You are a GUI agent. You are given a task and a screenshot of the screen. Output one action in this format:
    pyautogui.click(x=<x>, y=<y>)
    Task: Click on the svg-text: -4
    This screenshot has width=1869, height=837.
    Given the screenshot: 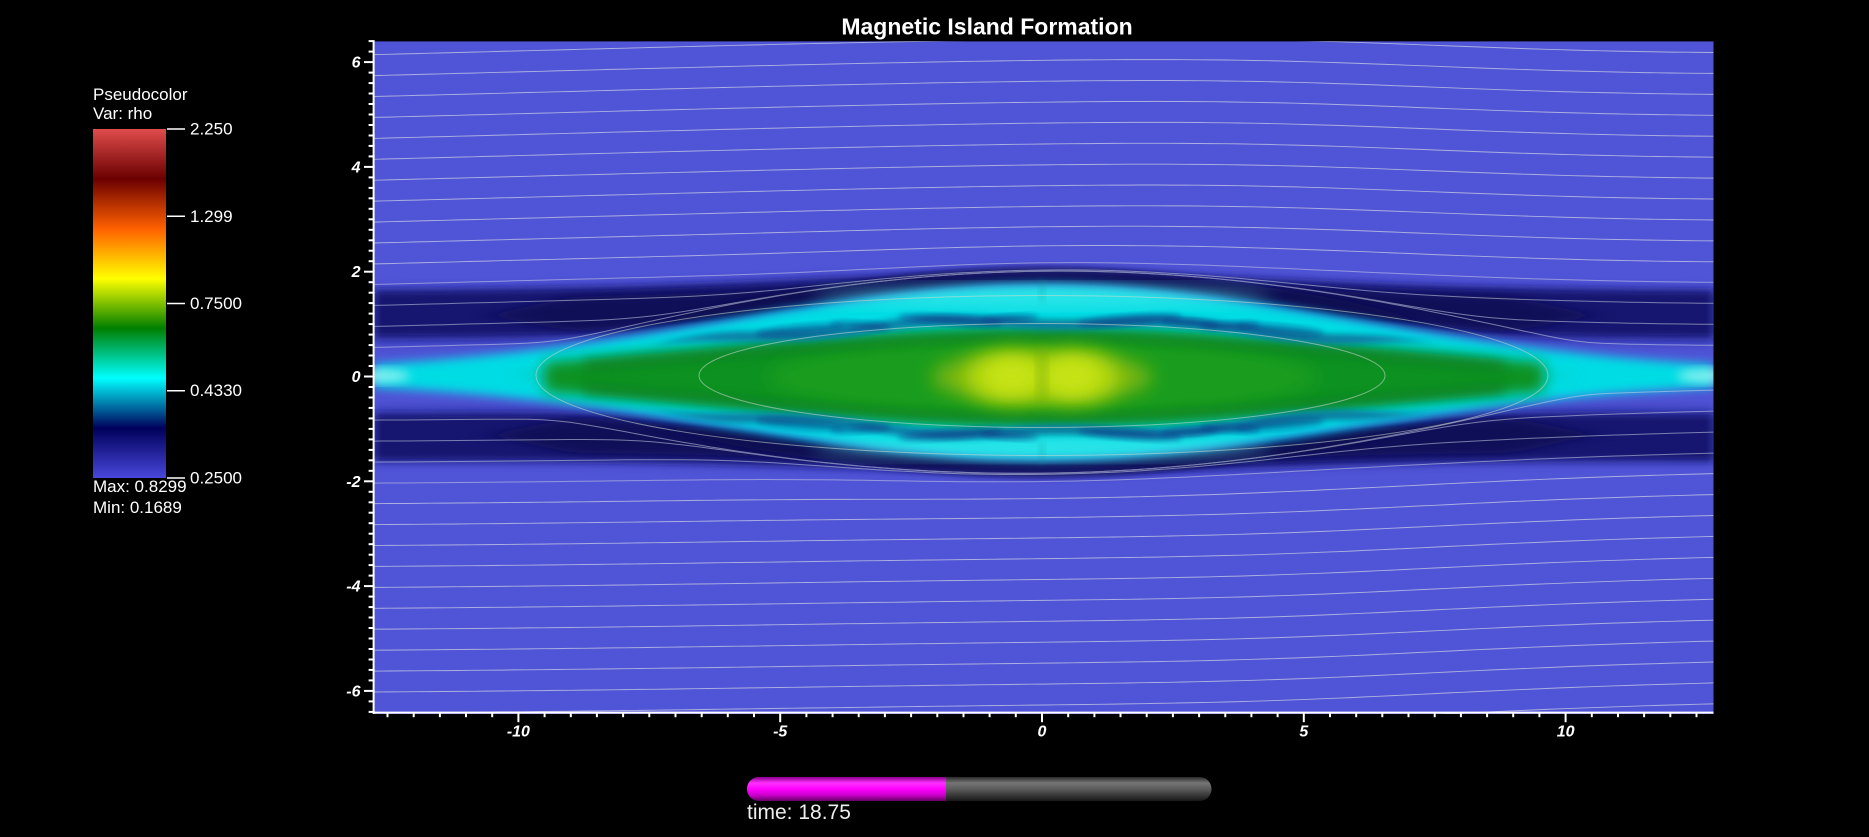 What is the action you would take?
    pyautogui.click(x=353, y=587)
    